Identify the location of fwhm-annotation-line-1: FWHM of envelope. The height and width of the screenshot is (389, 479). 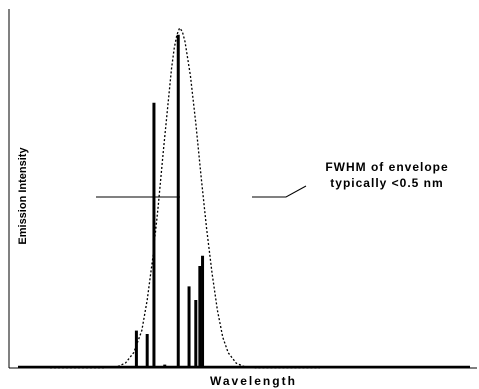
(387, 167).